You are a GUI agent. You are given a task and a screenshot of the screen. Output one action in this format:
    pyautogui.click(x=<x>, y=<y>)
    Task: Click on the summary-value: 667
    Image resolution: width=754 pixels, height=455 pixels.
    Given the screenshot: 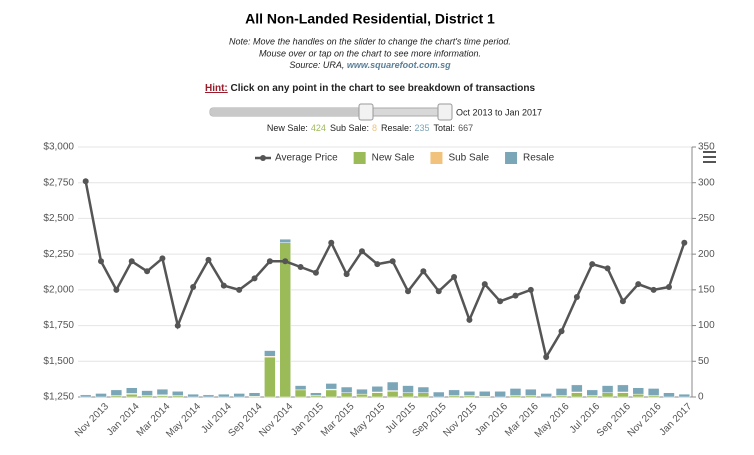 What is the action you would take?
    pyautogui.click(x=465, y=128)
    